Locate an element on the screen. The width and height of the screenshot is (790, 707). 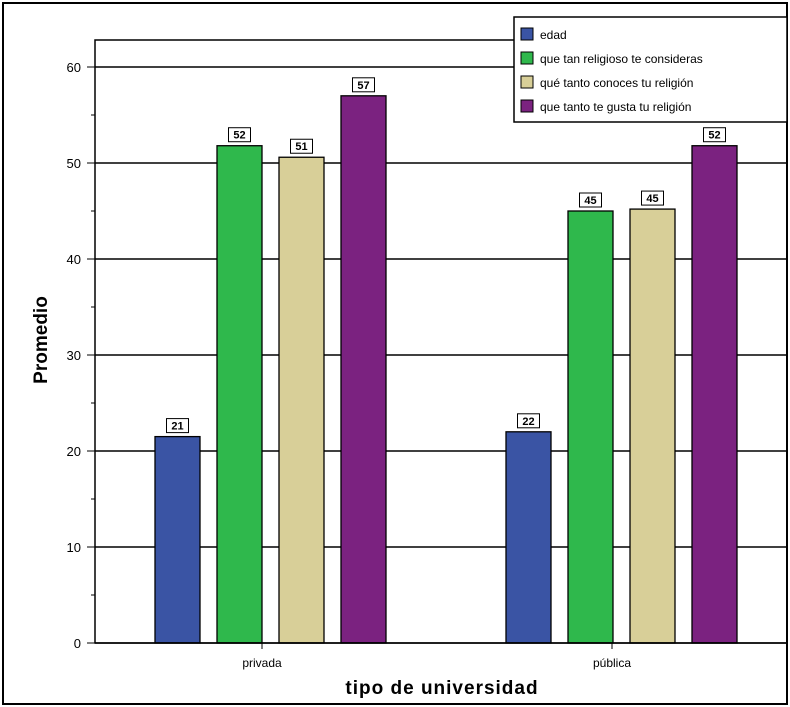
y-tick-label: 20 is located at coordinates (74, 451).